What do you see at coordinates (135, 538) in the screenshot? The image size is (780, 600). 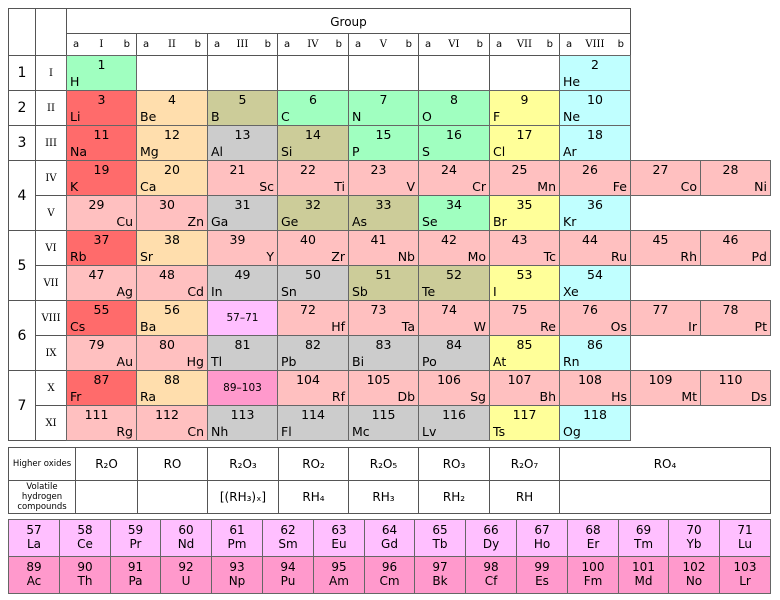 I see `lanthanide-cell-pr: 59 Pr` at bounding box center [135, 538].